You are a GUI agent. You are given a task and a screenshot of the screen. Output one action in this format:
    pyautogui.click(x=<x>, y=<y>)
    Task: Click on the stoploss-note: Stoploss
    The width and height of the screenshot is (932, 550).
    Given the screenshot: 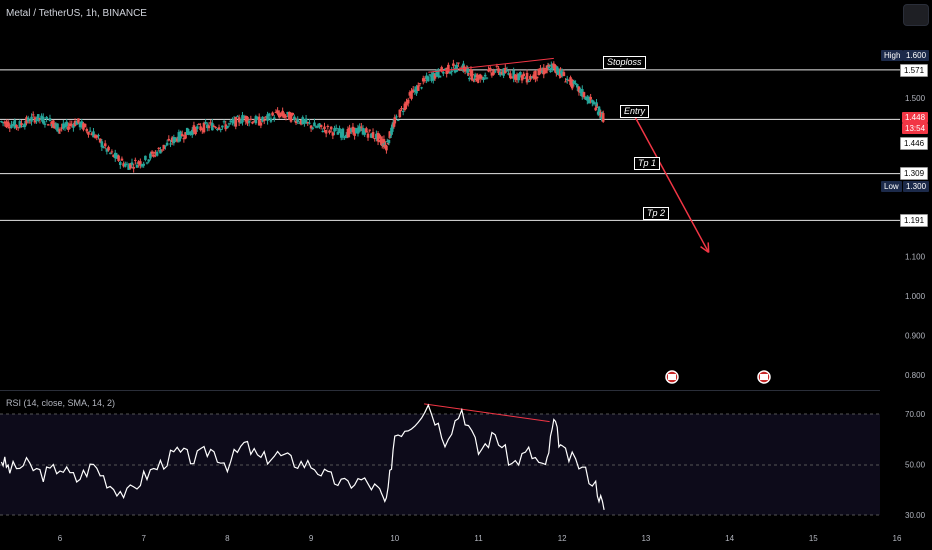 What is the action you would take?
    pyautogui.click(x=624, y=62)
    